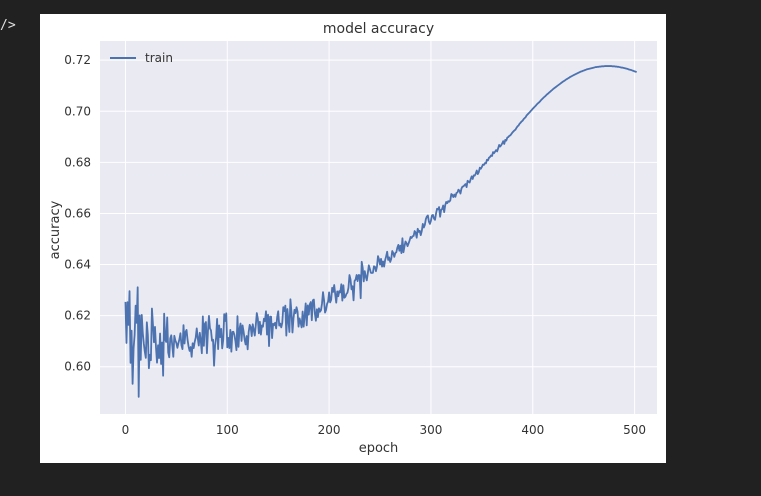 The image size is (761, 496). Describe the element at coordinates (55, 229) in the screenshot. I see `y-axis-label: accuracy` at that location.